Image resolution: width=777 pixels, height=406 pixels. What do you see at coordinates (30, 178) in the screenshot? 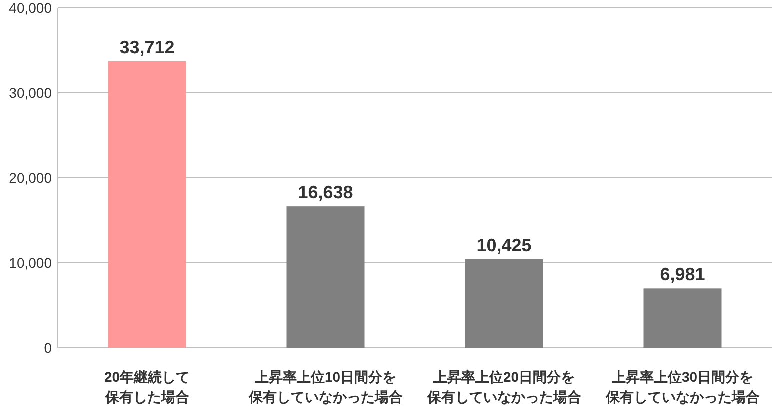
I see `y-tick-label: 20,000` at bounding box center [30, 178].